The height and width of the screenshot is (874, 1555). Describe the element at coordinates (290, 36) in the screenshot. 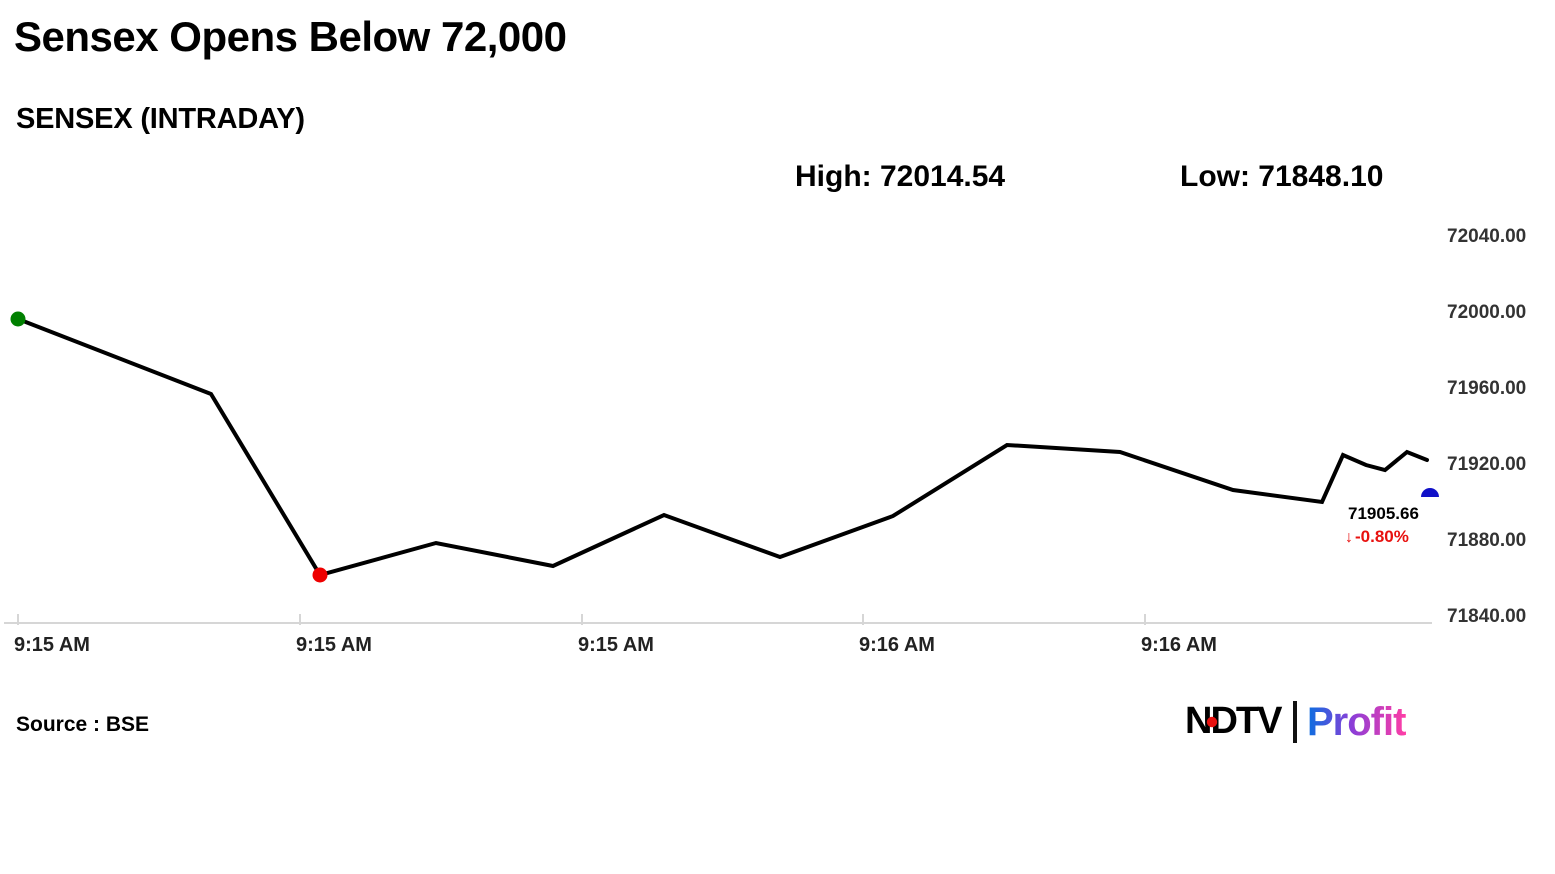

I see `page-title: Sensex Opens Below 72,000` at that location.